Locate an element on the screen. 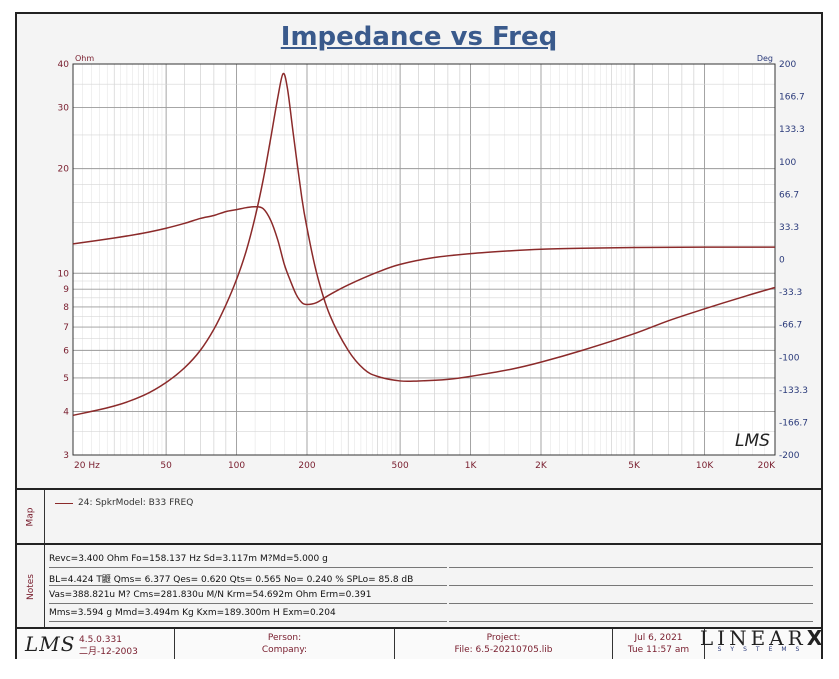  map-label-cell: Map is located at coordinates (31, 517).